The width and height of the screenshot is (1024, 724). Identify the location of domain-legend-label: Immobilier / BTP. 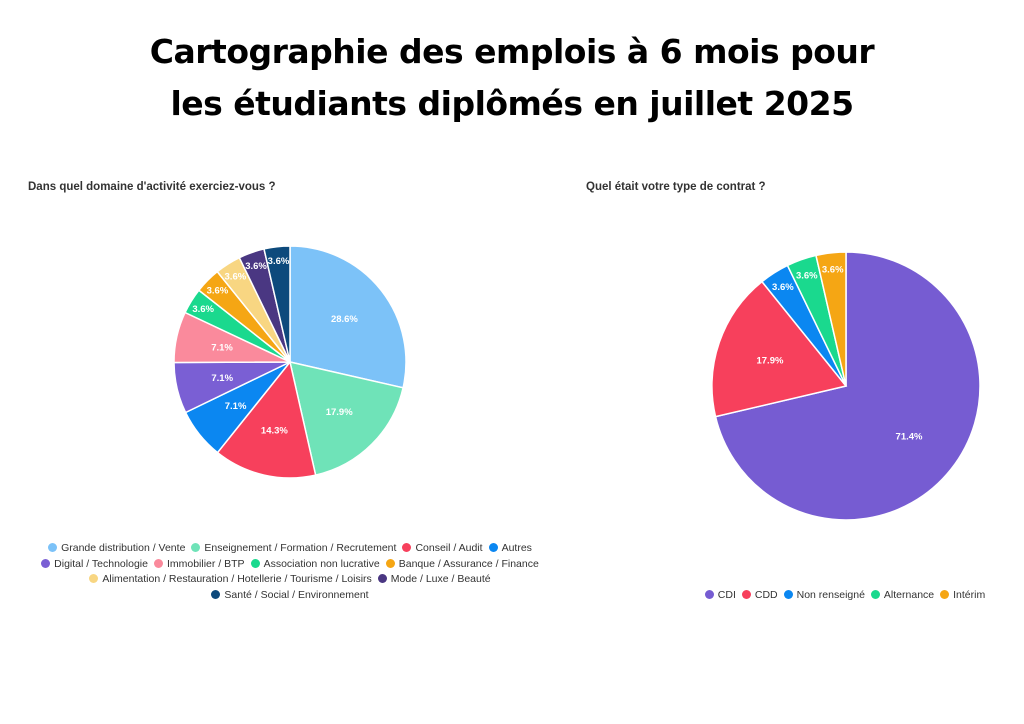
(205, 563).